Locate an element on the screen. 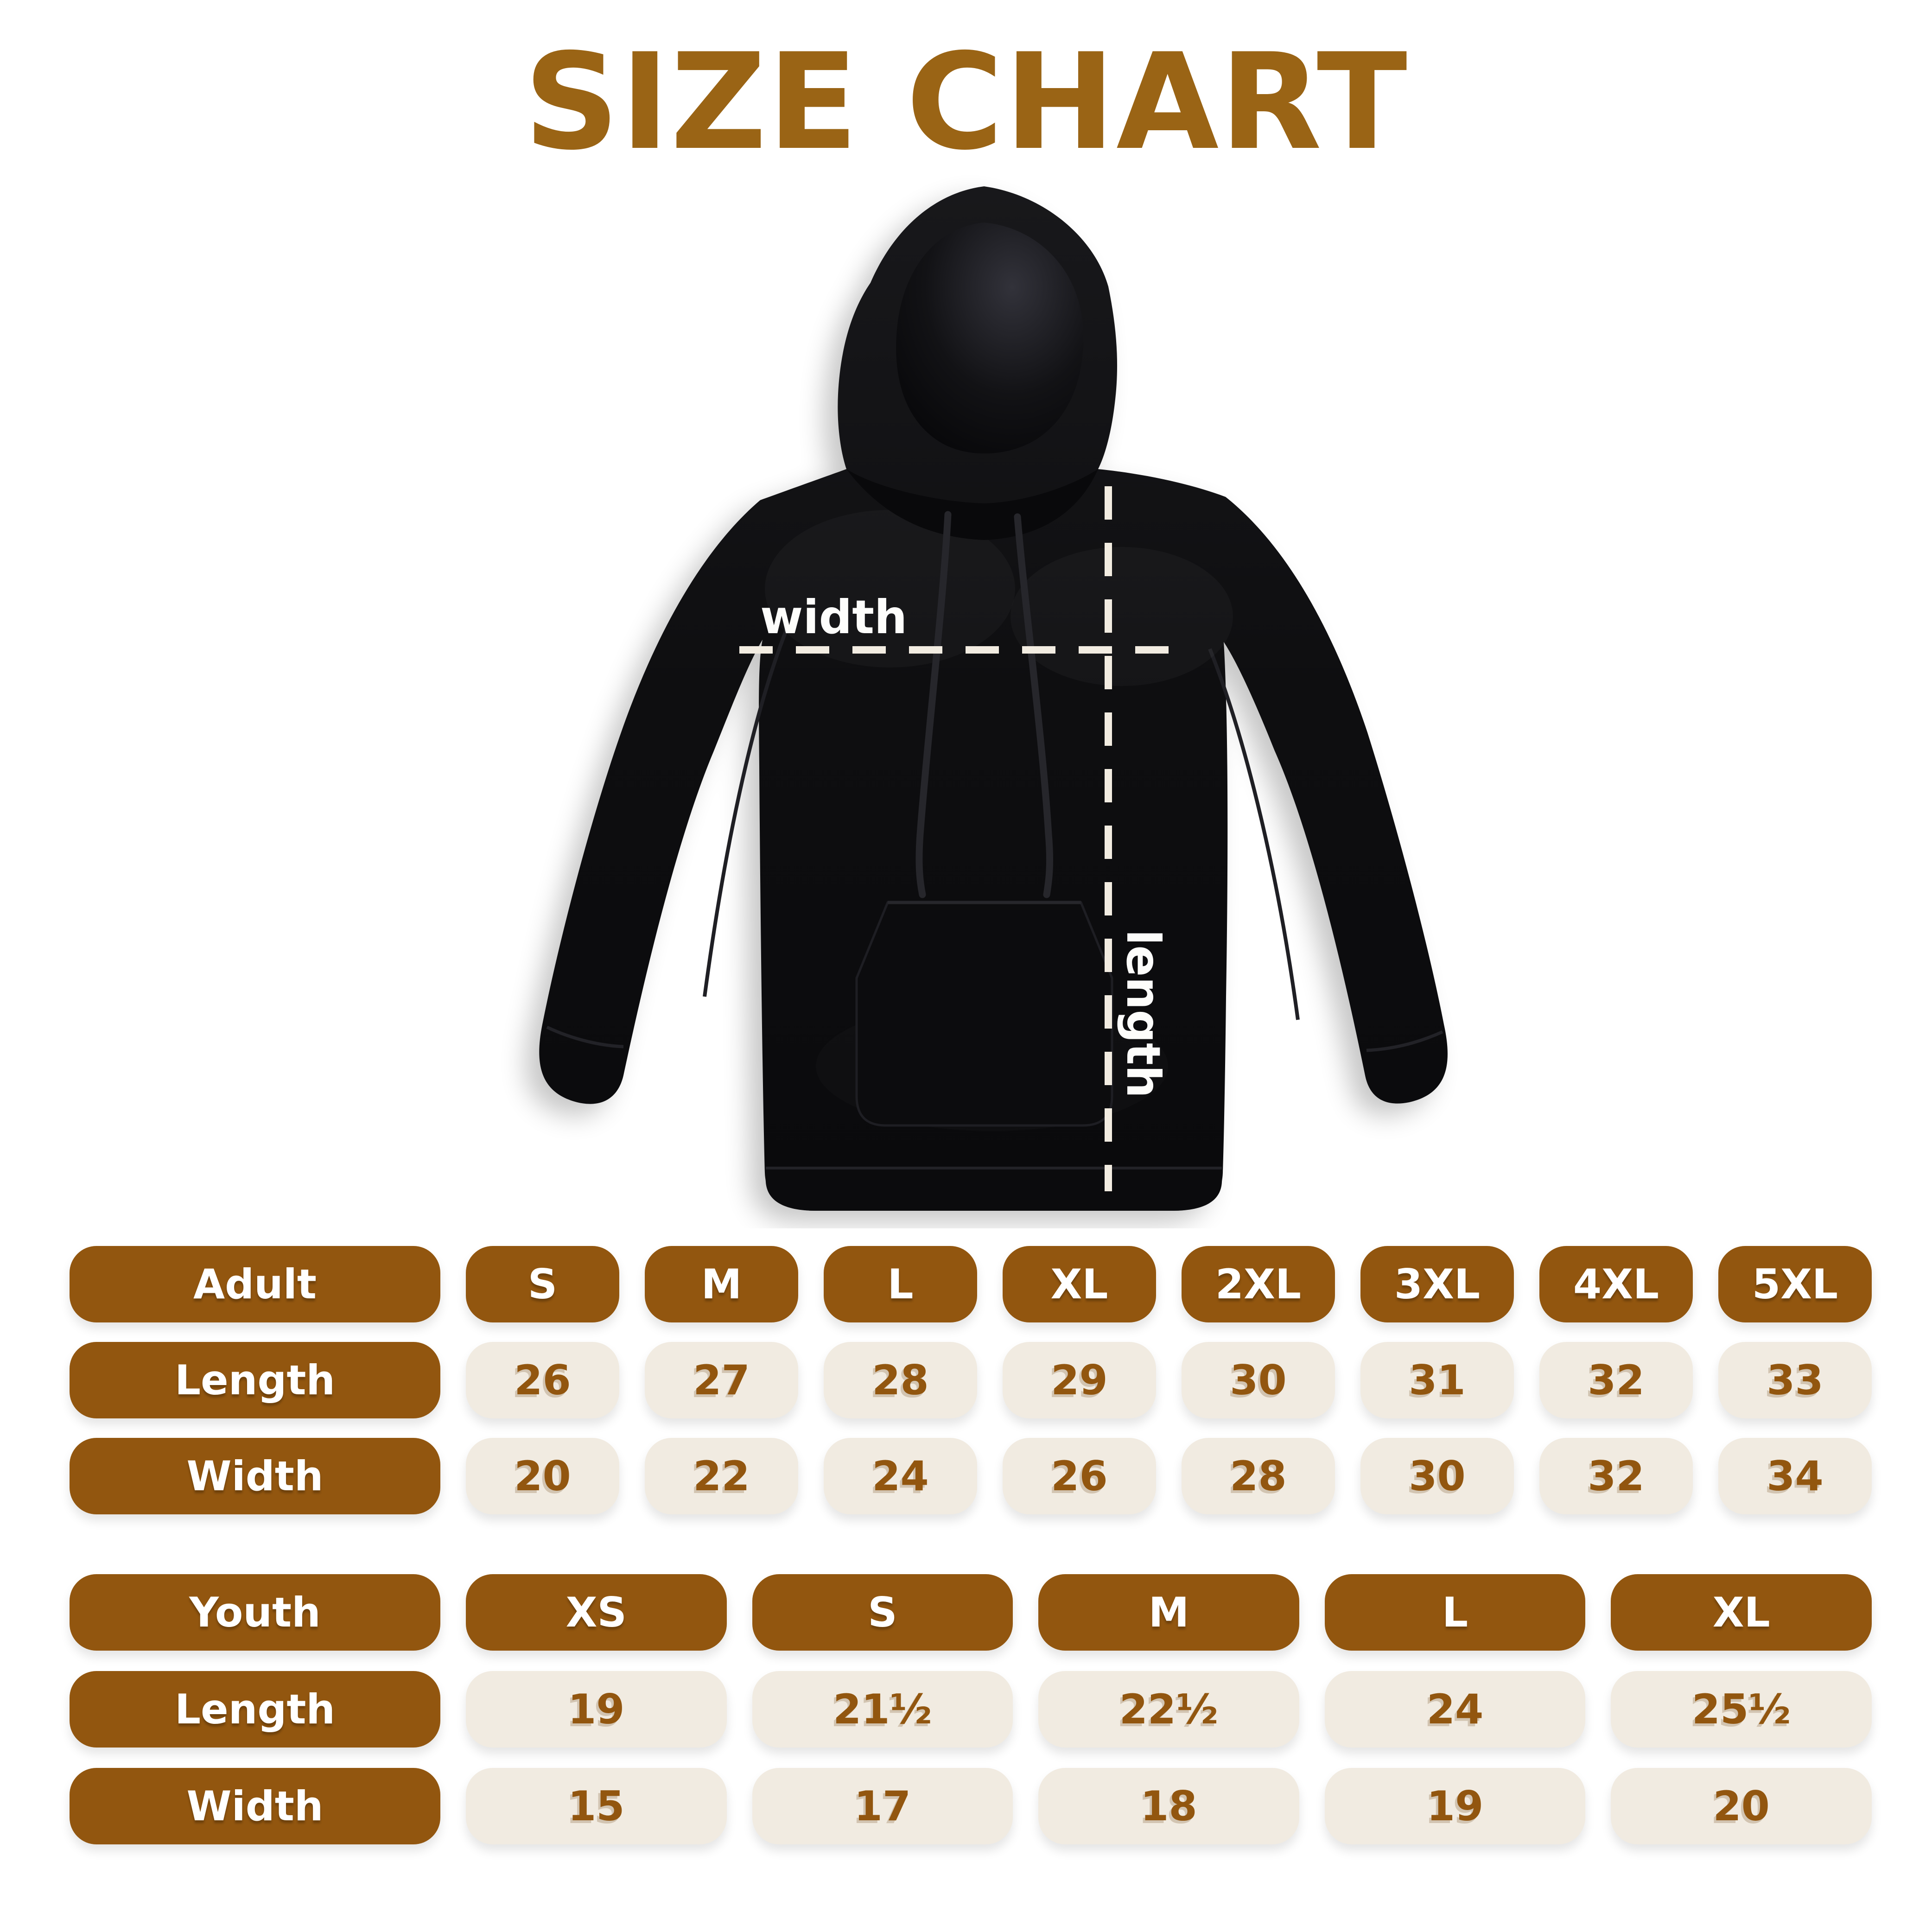 This screenshot has width=1932, height=1932. right-sleeve-fold is located at coordinates (1254, 834).